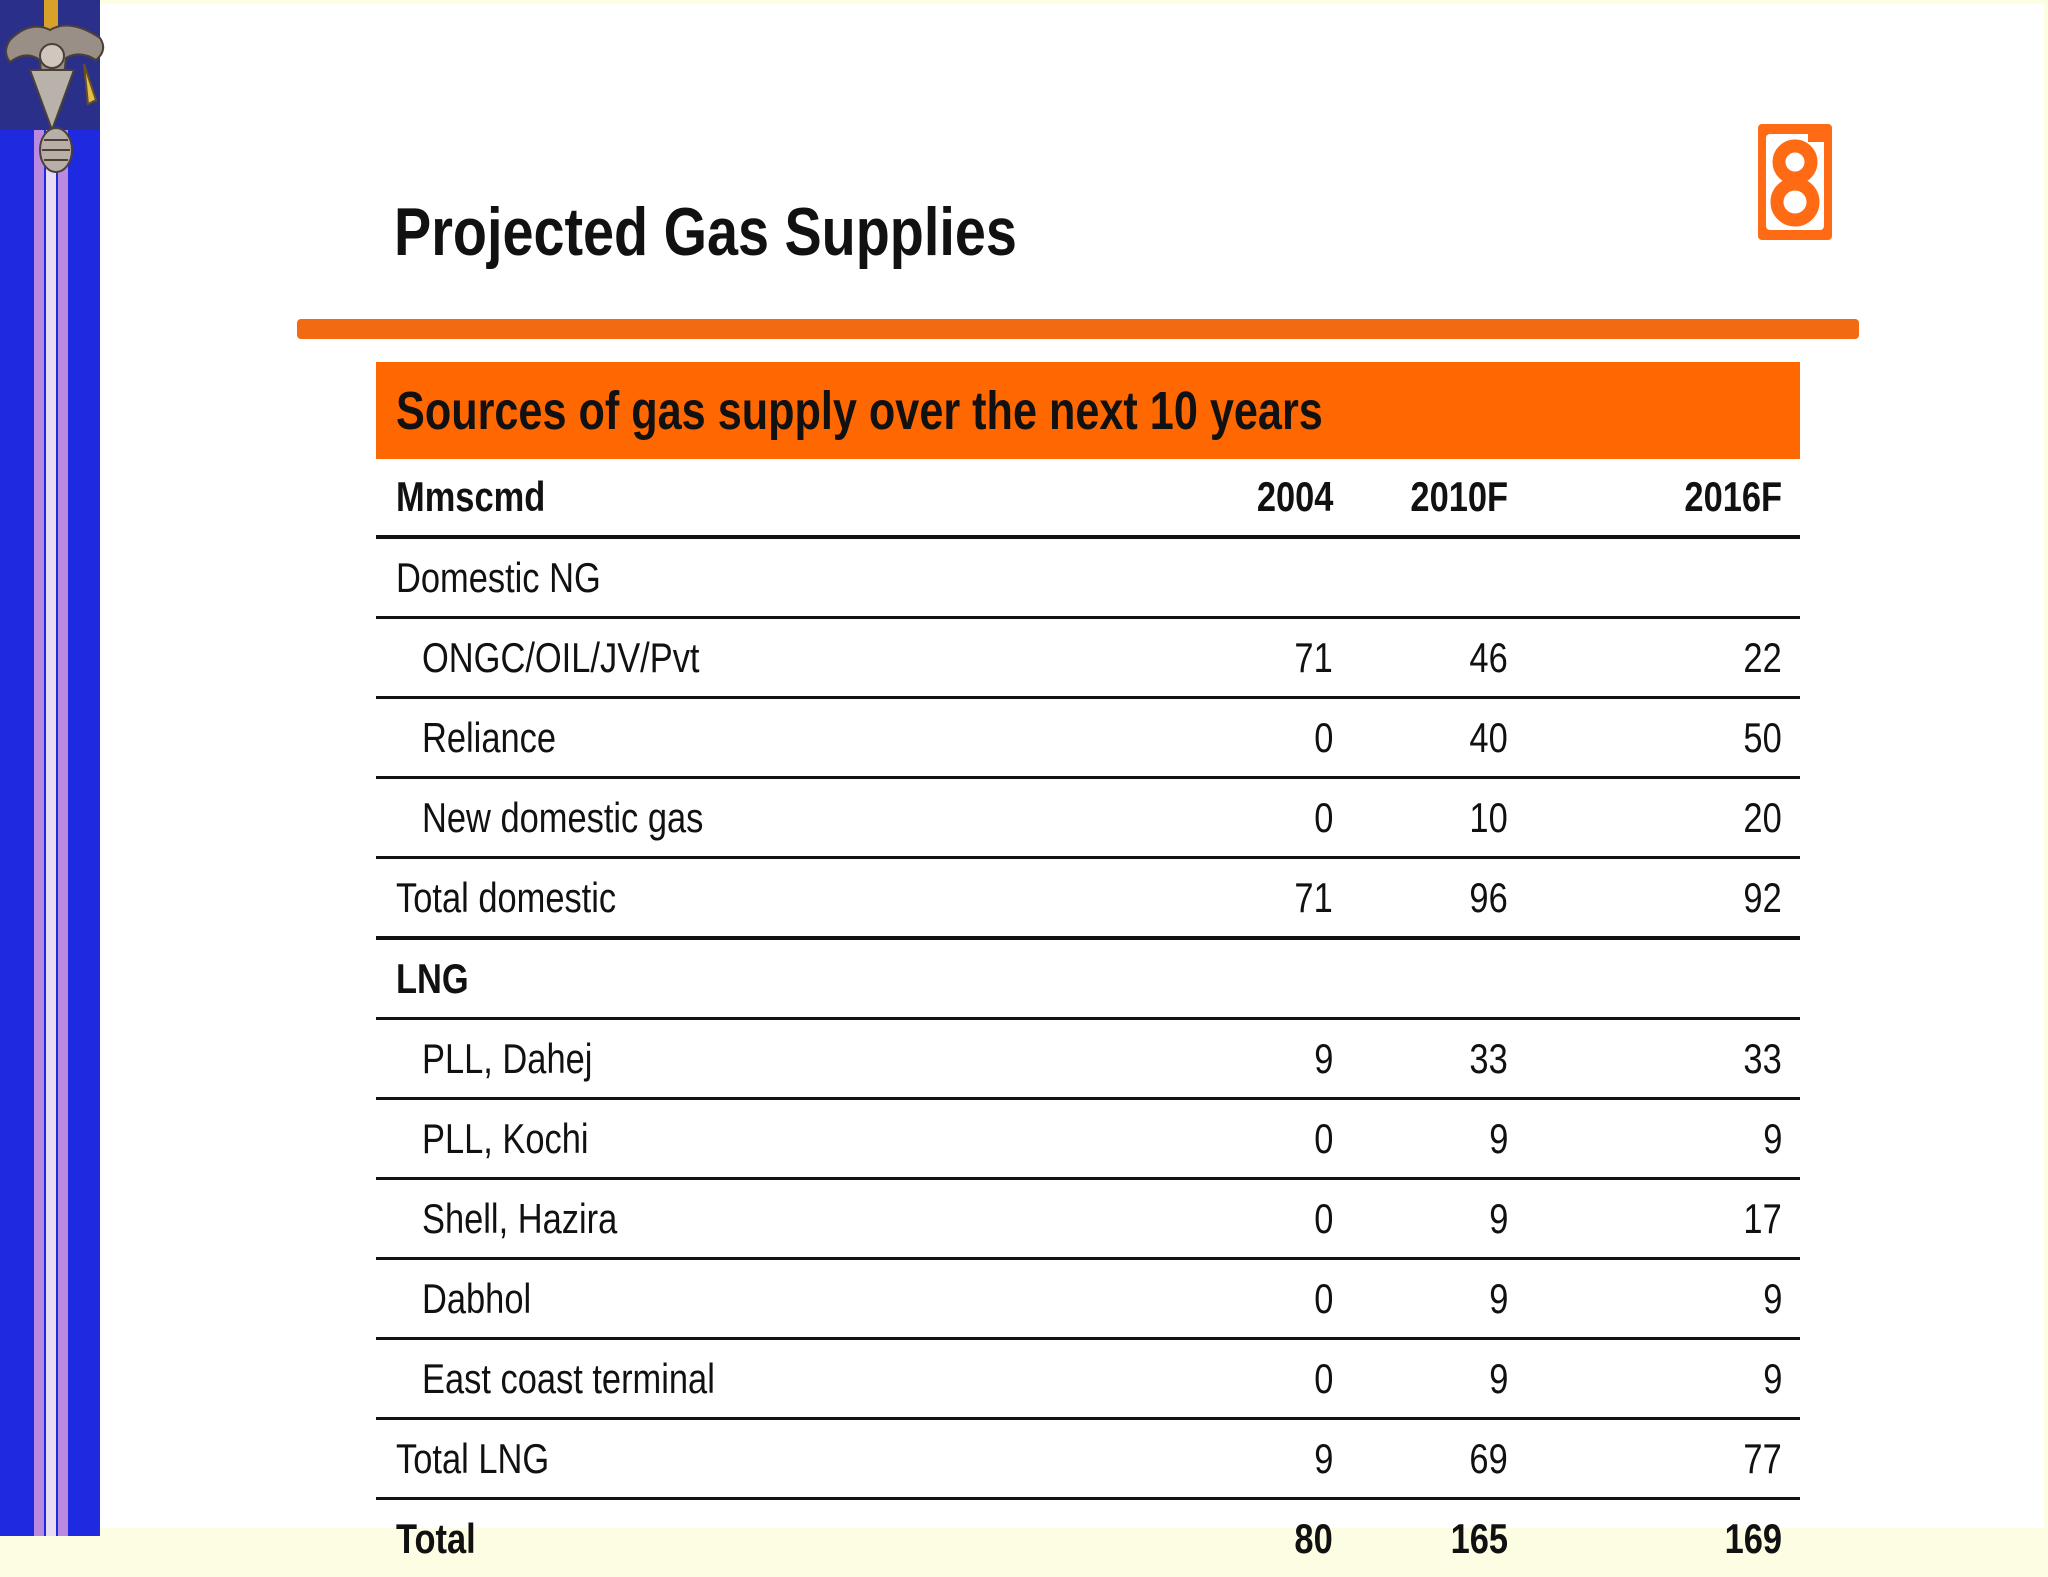  Describe the element at coordinates (1762, 817) in the screenshot. I see `cell-value: 20` at that location.